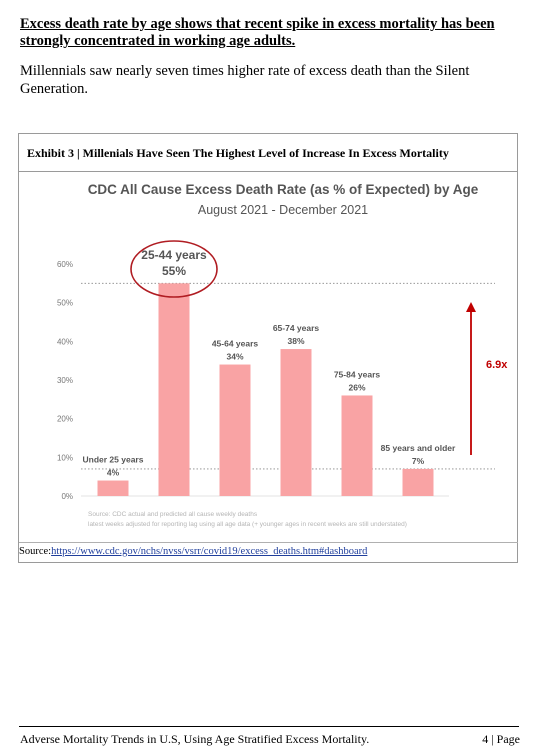 This screenshot has height=756, width=533. I want to click on value-label: 55%, so click(174, 271).